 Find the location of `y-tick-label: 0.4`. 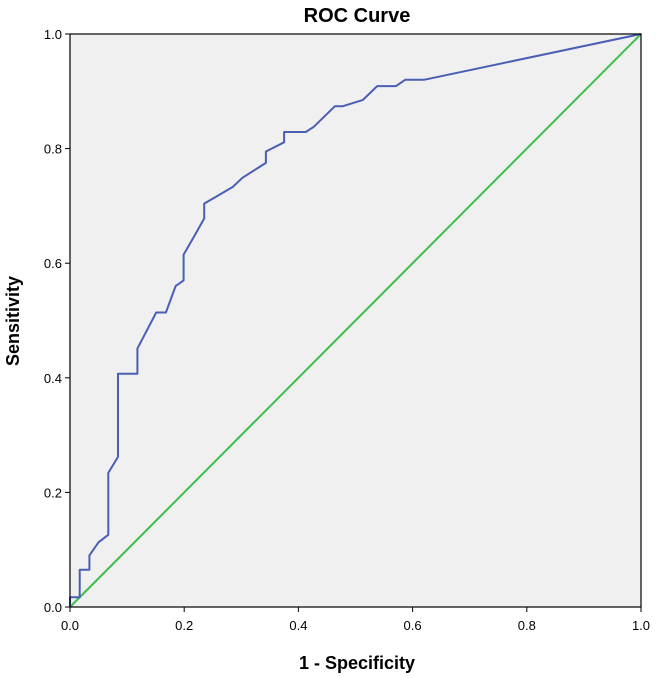

y-tick-label: 0.4 is located at coordinates (53, 378).